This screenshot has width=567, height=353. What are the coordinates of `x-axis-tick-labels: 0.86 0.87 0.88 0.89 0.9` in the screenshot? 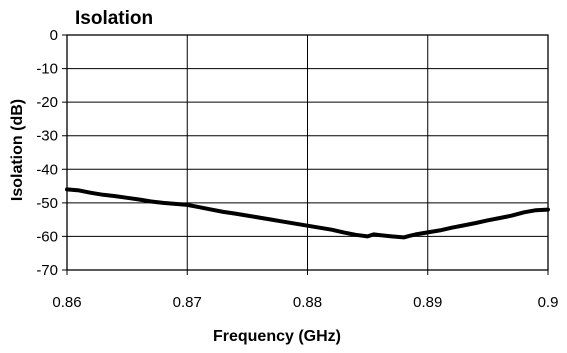 It's located at (305, 302).